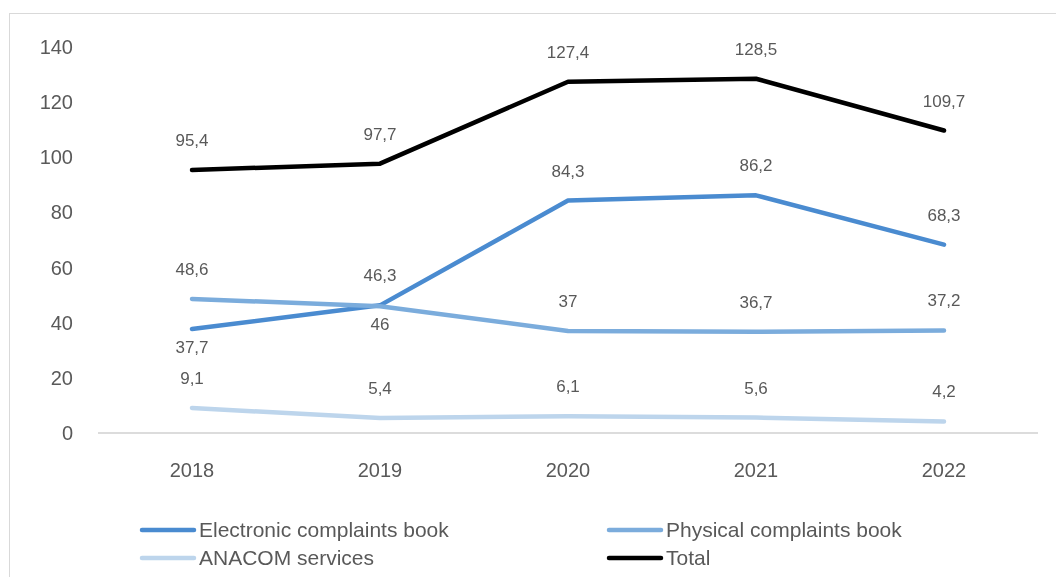 This screenshot has height=577, width=1056. I want to click on x-tick-label: 2022, so click(944, 470).